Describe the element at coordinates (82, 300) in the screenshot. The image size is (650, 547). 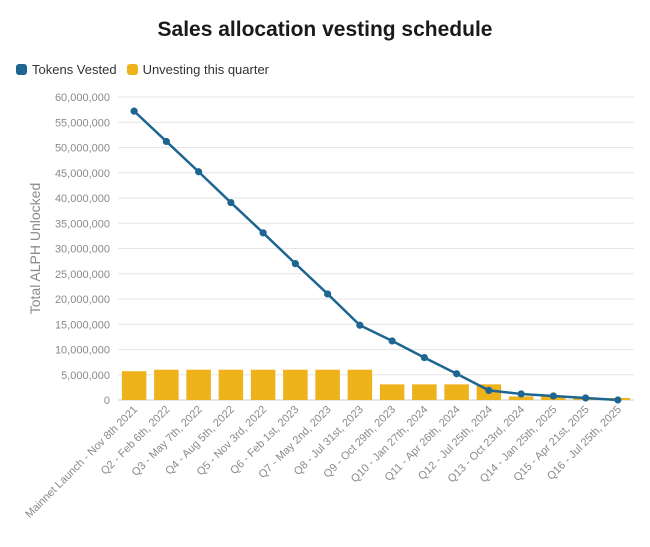
I see `y-tick-label: 20,000,000` at that location.